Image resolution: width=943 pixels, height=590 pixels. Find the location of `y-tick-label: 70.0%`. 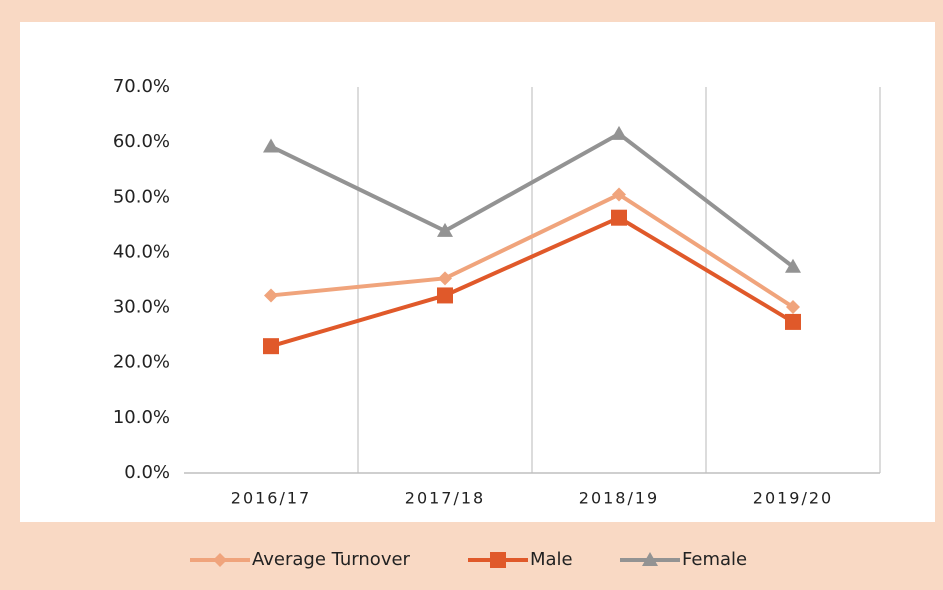

y-tick-label: 70.0% is located at coordinates (141, 86).